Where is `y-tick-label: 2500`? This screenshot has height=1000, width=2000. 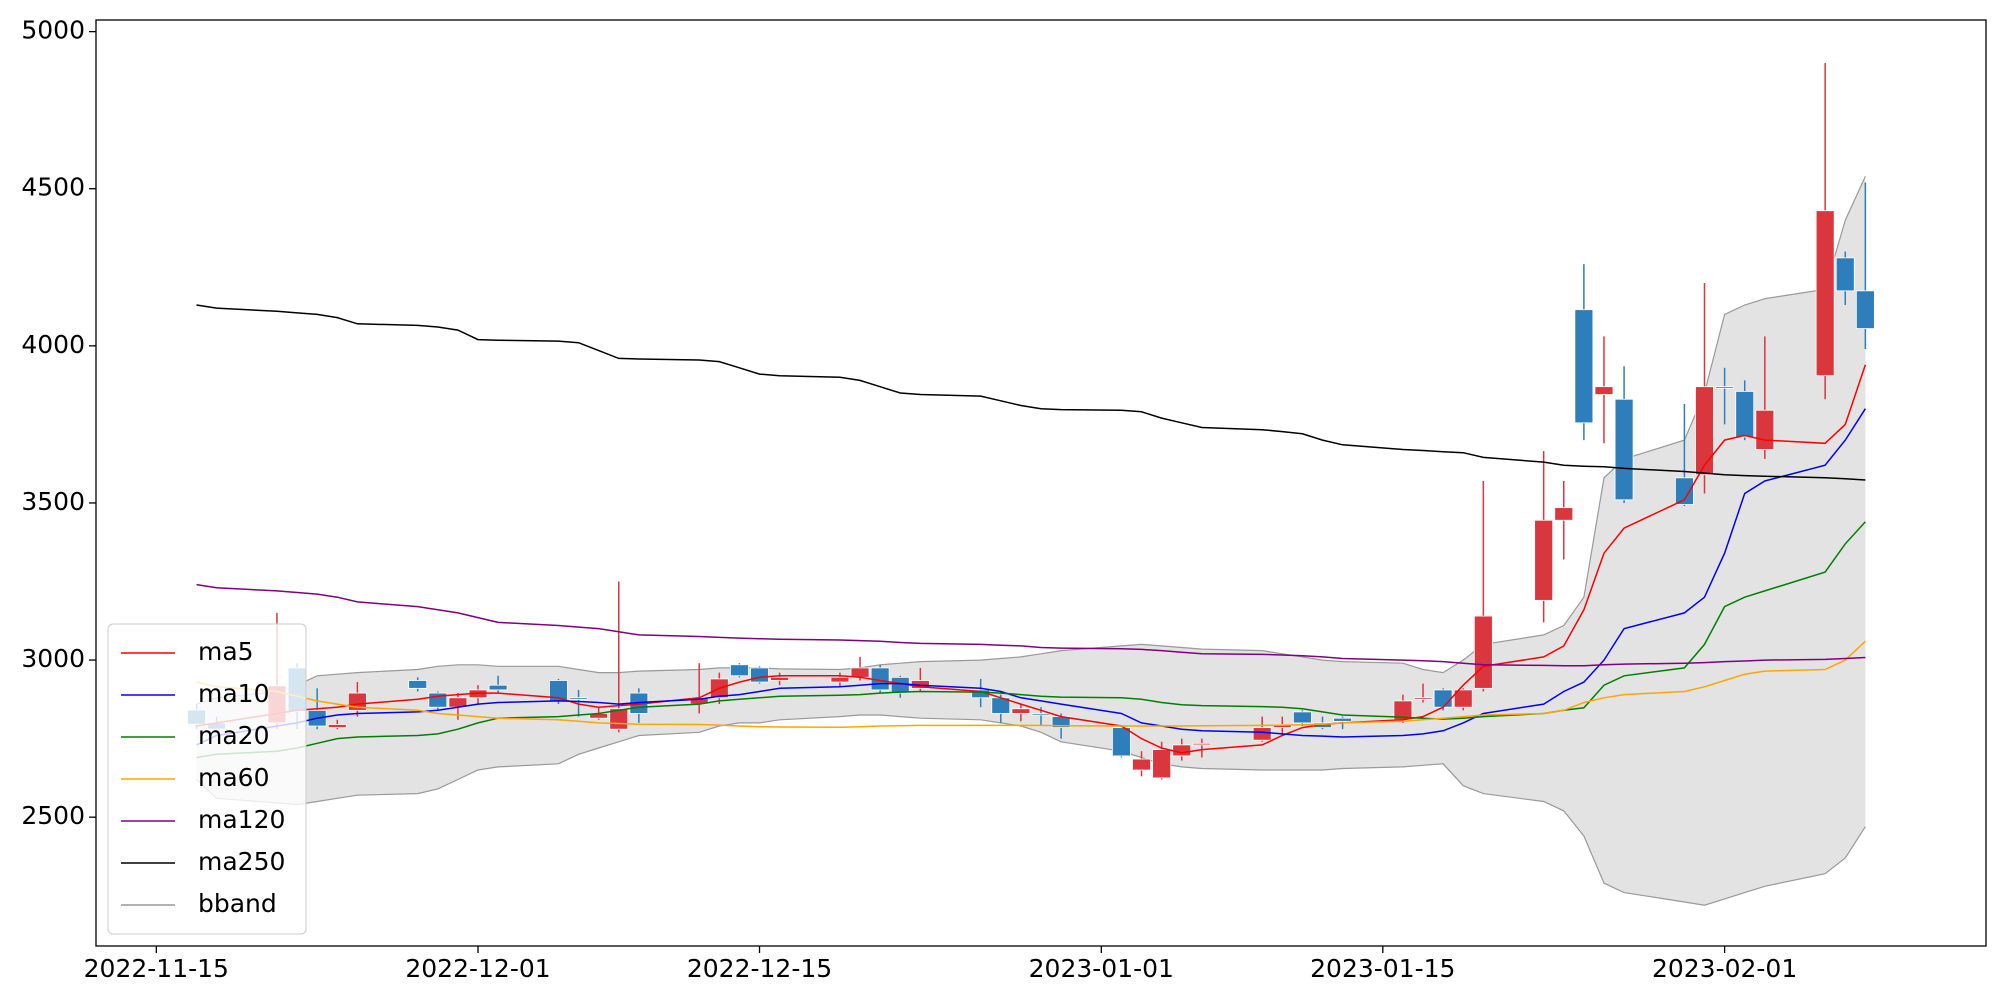 y-tick-label: 2500 is located at coordinates (53, 815).